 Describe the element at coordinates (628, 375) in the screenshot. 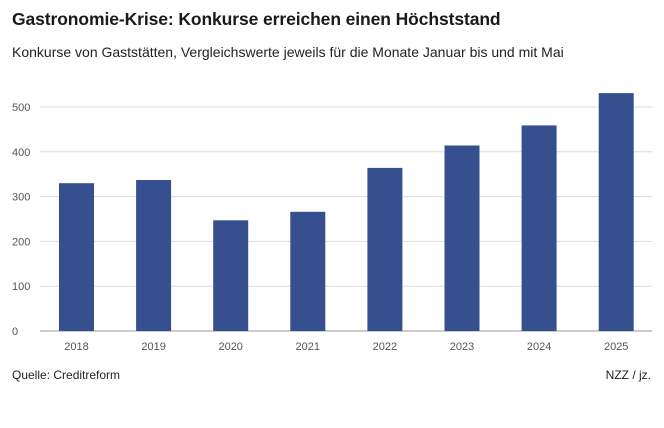

I see `credit-note: NZZ / jz.` at that location.